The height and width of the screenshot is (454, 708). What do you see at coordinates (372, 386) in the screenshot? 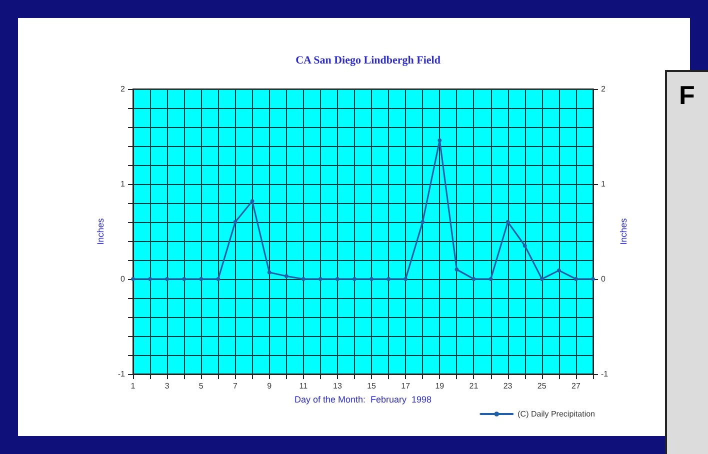
I see `x-tick-label: 15` at bounding box center [372, 386].